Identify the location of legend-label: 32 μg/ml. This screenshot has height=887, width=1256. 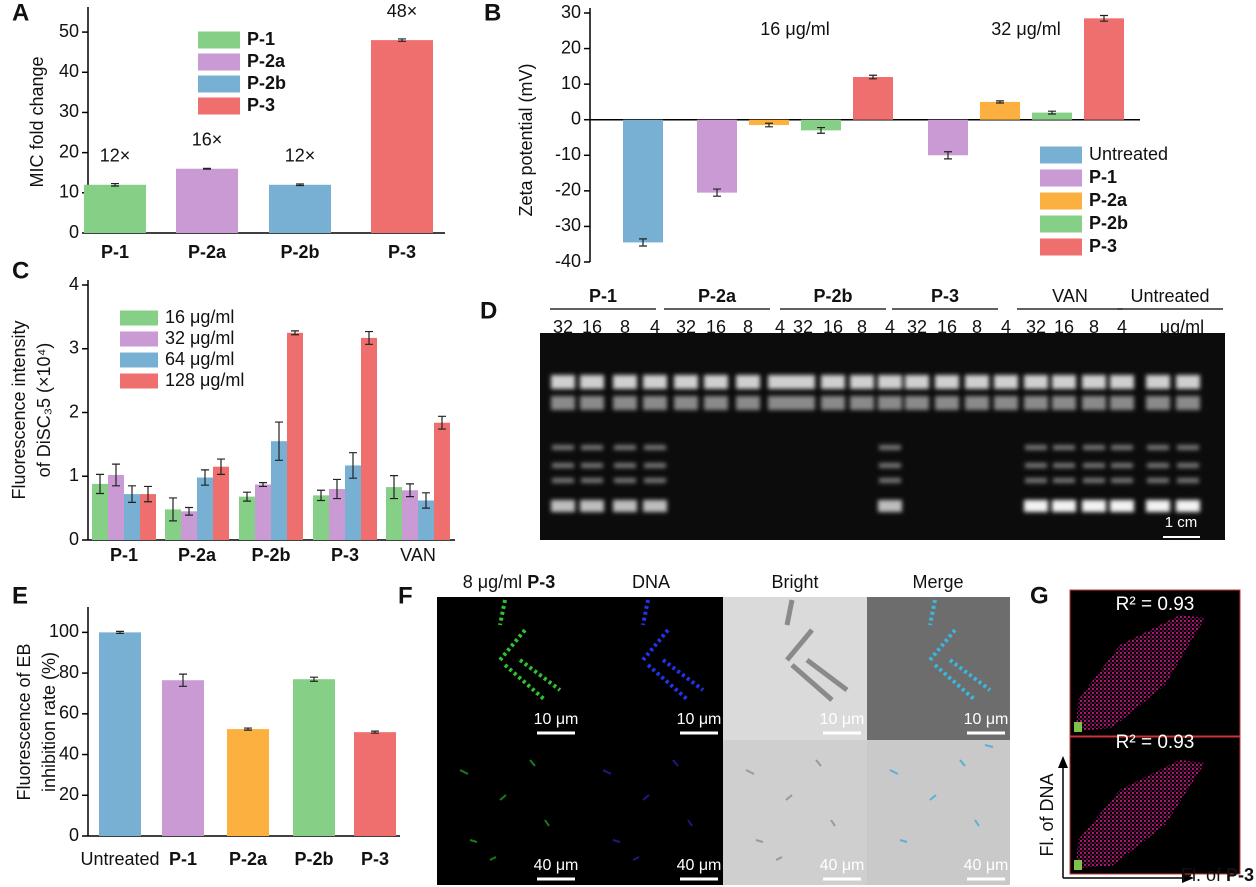
(199, 338).